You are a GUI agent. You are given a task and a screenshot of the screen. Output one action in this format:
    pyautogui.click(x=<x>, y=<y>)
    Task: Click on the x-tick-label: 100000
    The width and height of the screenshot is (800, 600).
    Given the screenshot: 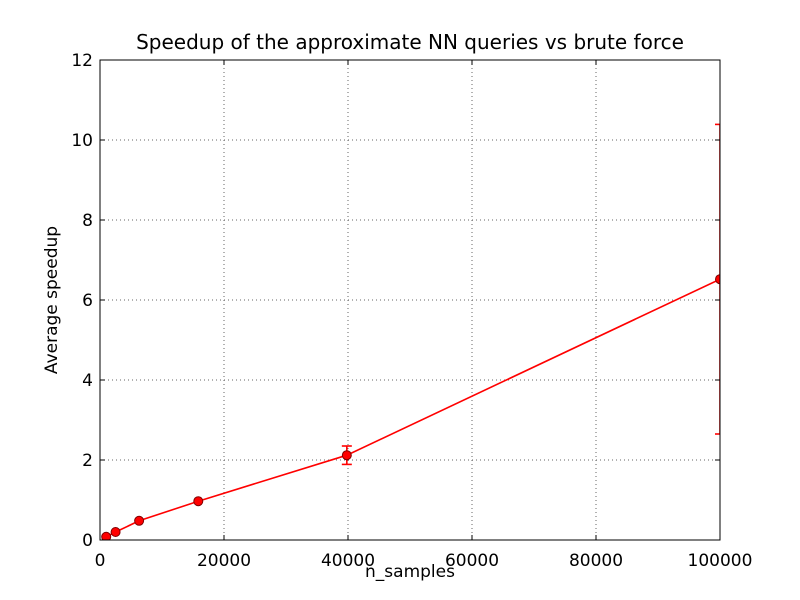 What is the action you would take?
    pyautogui.click(x=720, y=561)
    